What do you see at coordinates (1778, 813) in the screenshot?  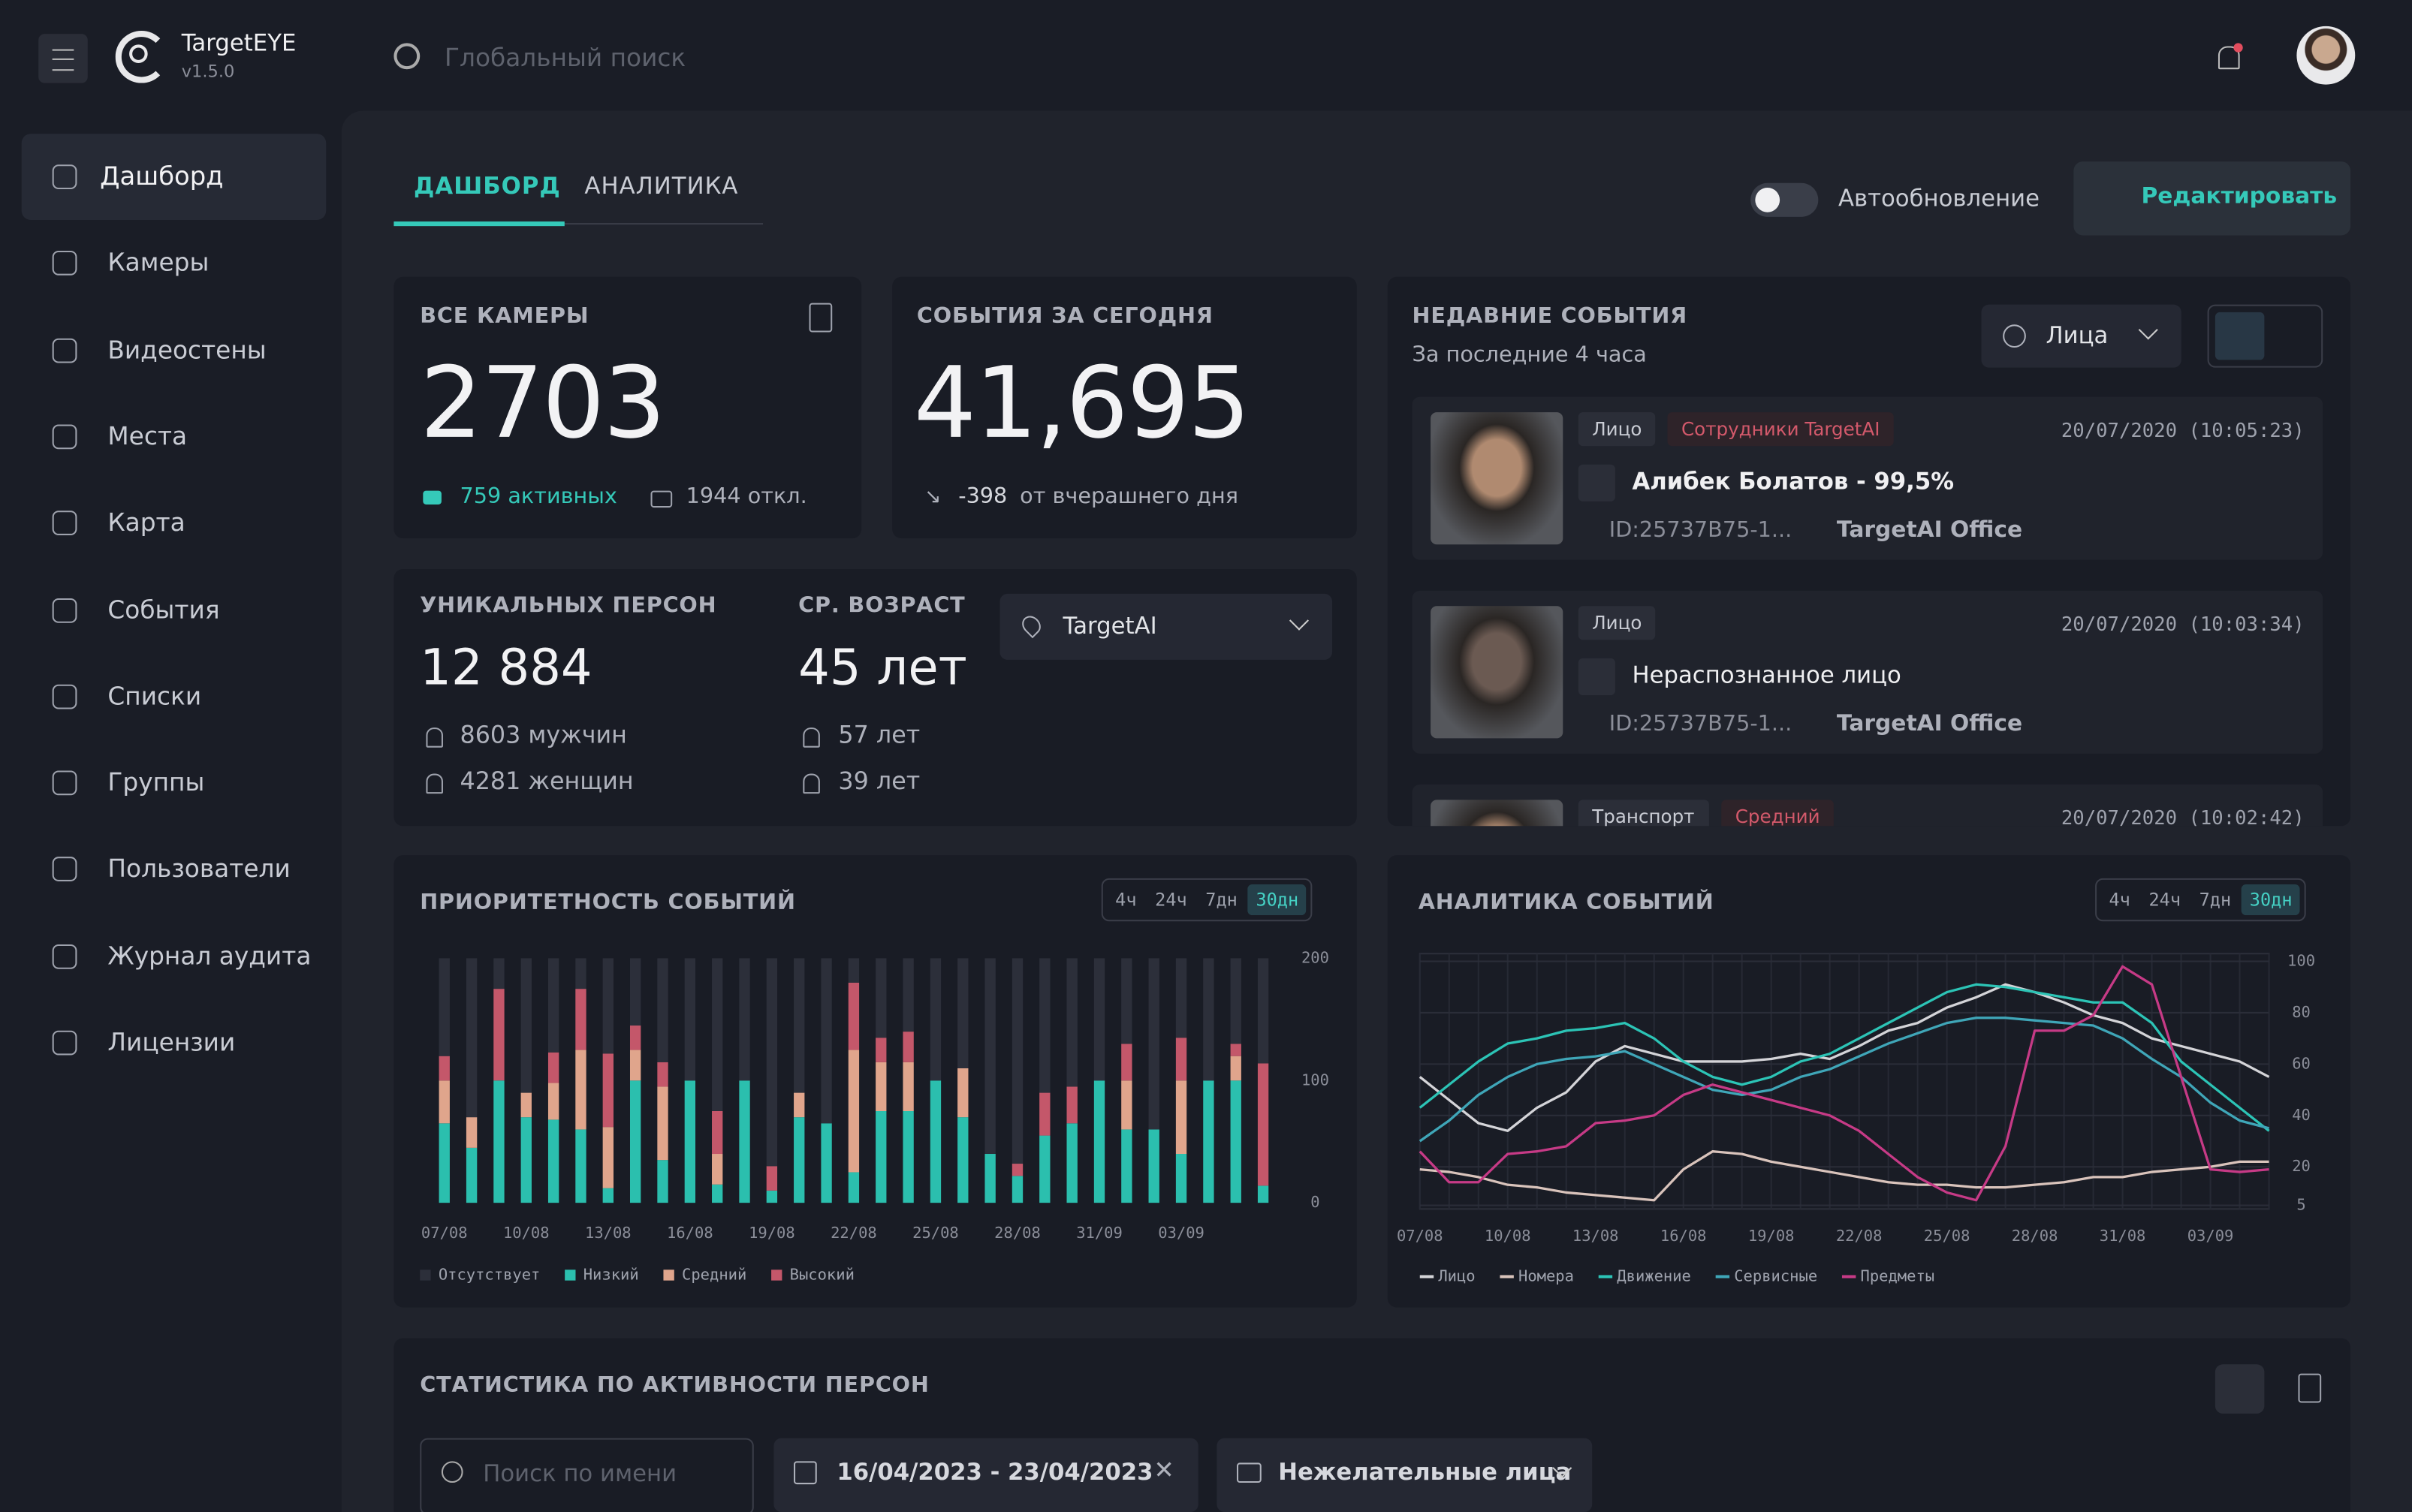 I see `event-tag: Средний` at bounding box center [1778, 813].